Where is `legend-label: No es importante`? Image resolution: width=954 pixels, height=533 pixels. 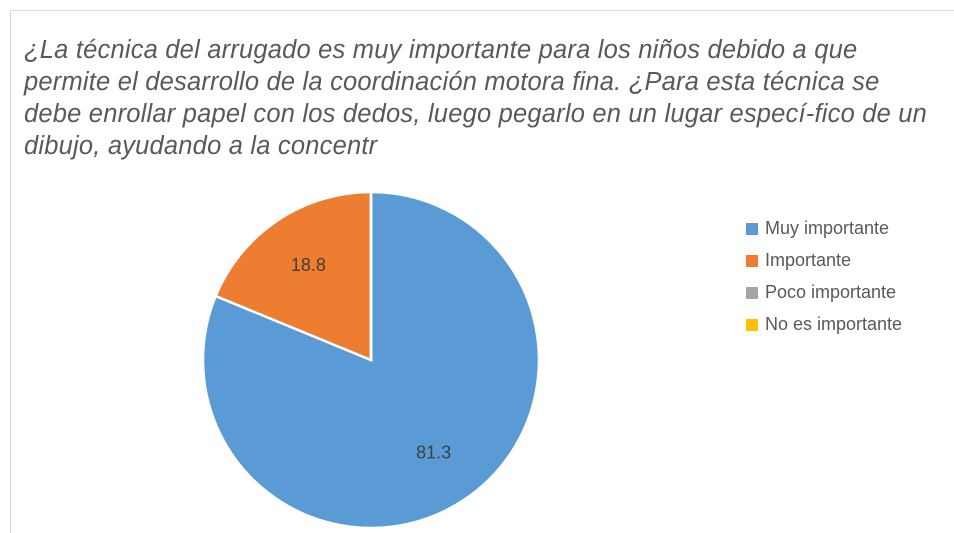 legend-label: No es importante is located at coordinates (833, 324).